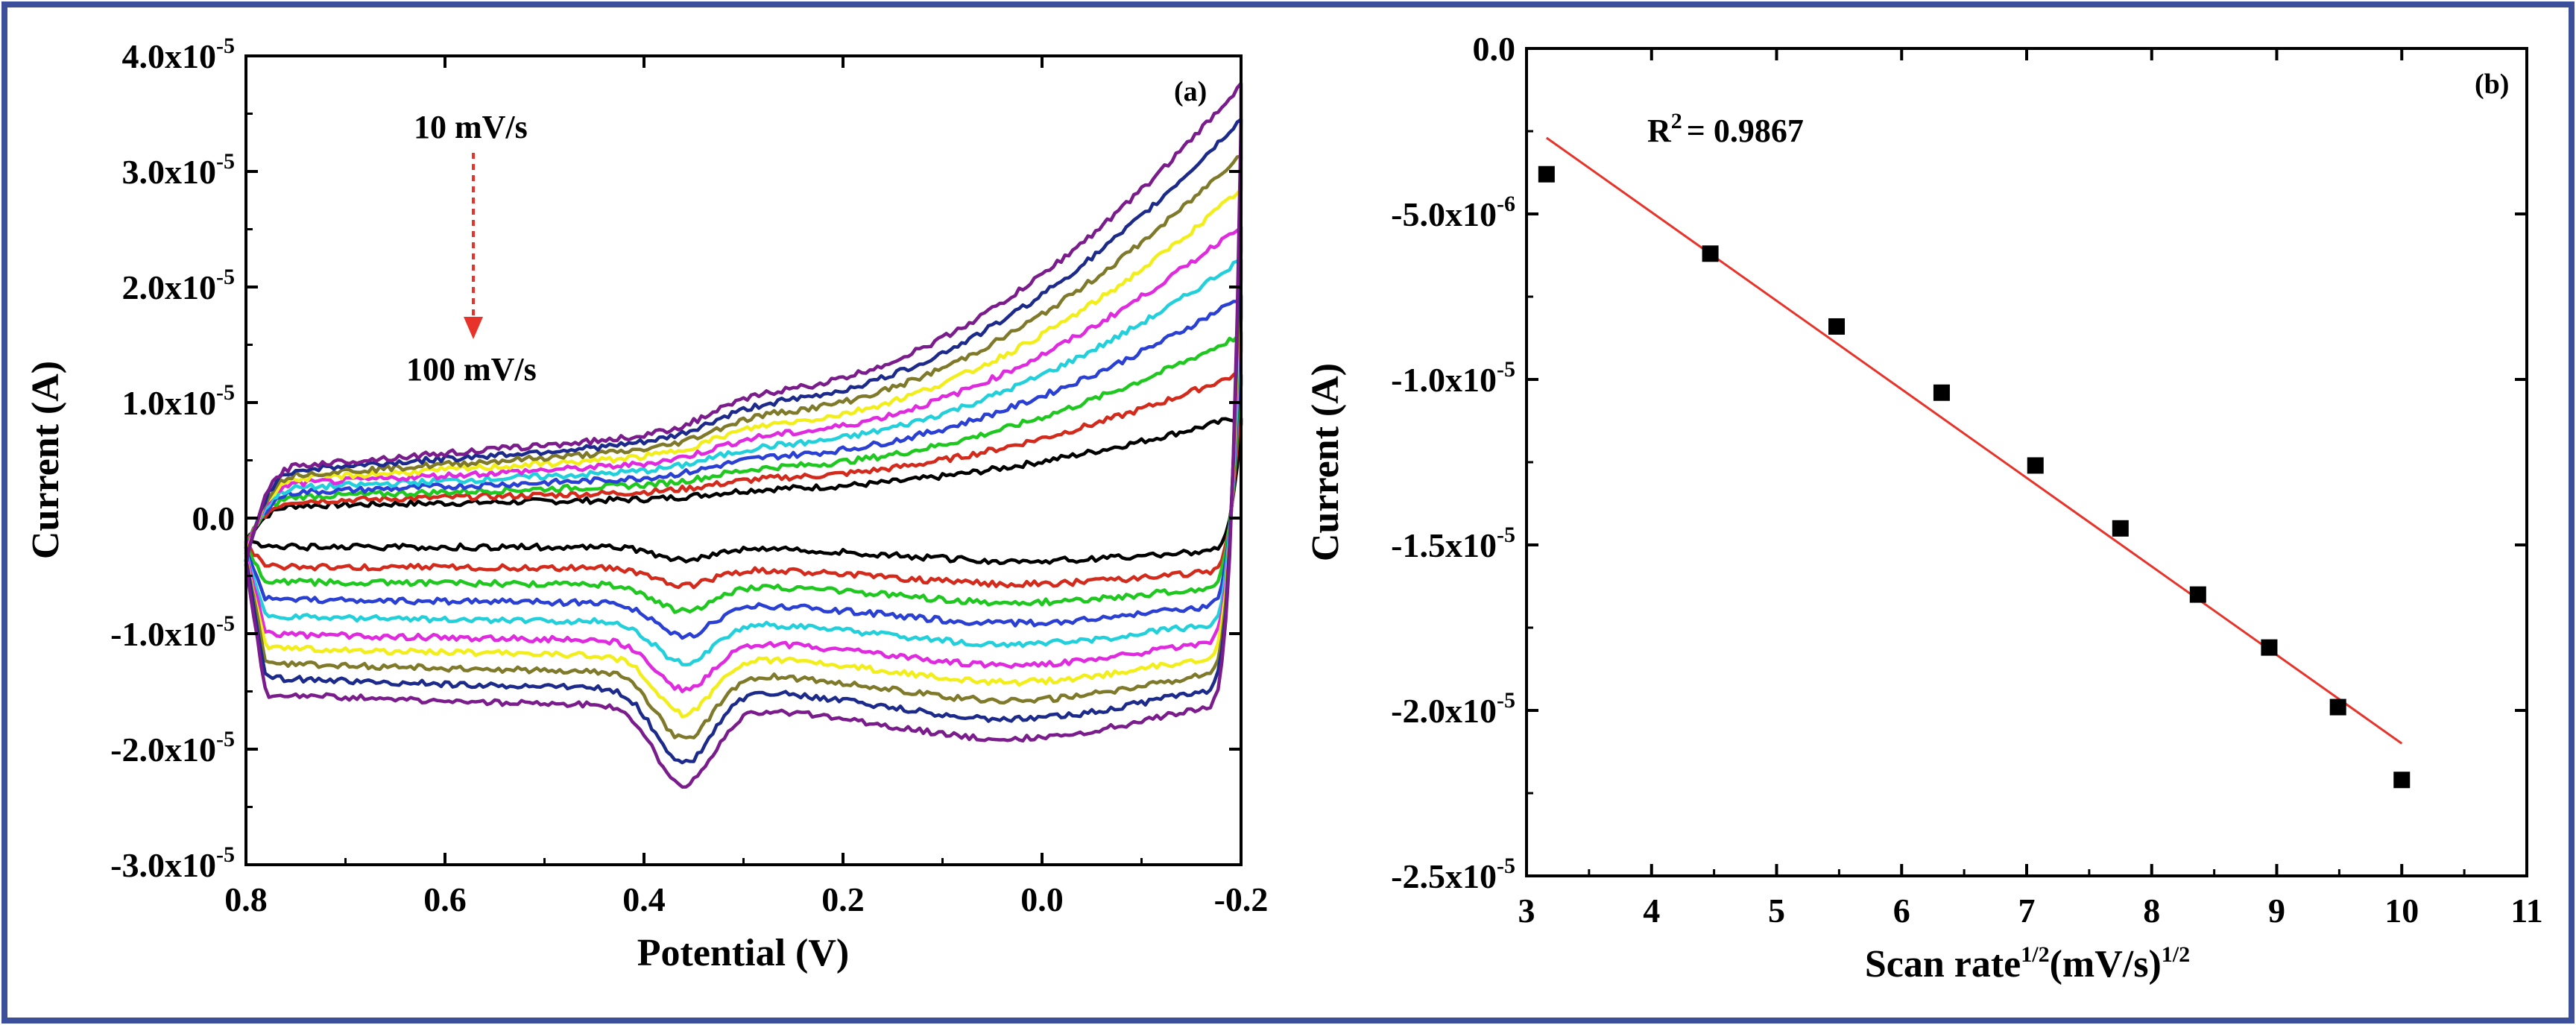 The height and width of the screenshot is (1025, 2576). I want to click on chart-b-xtick-label: 9, so click(2276, 911).